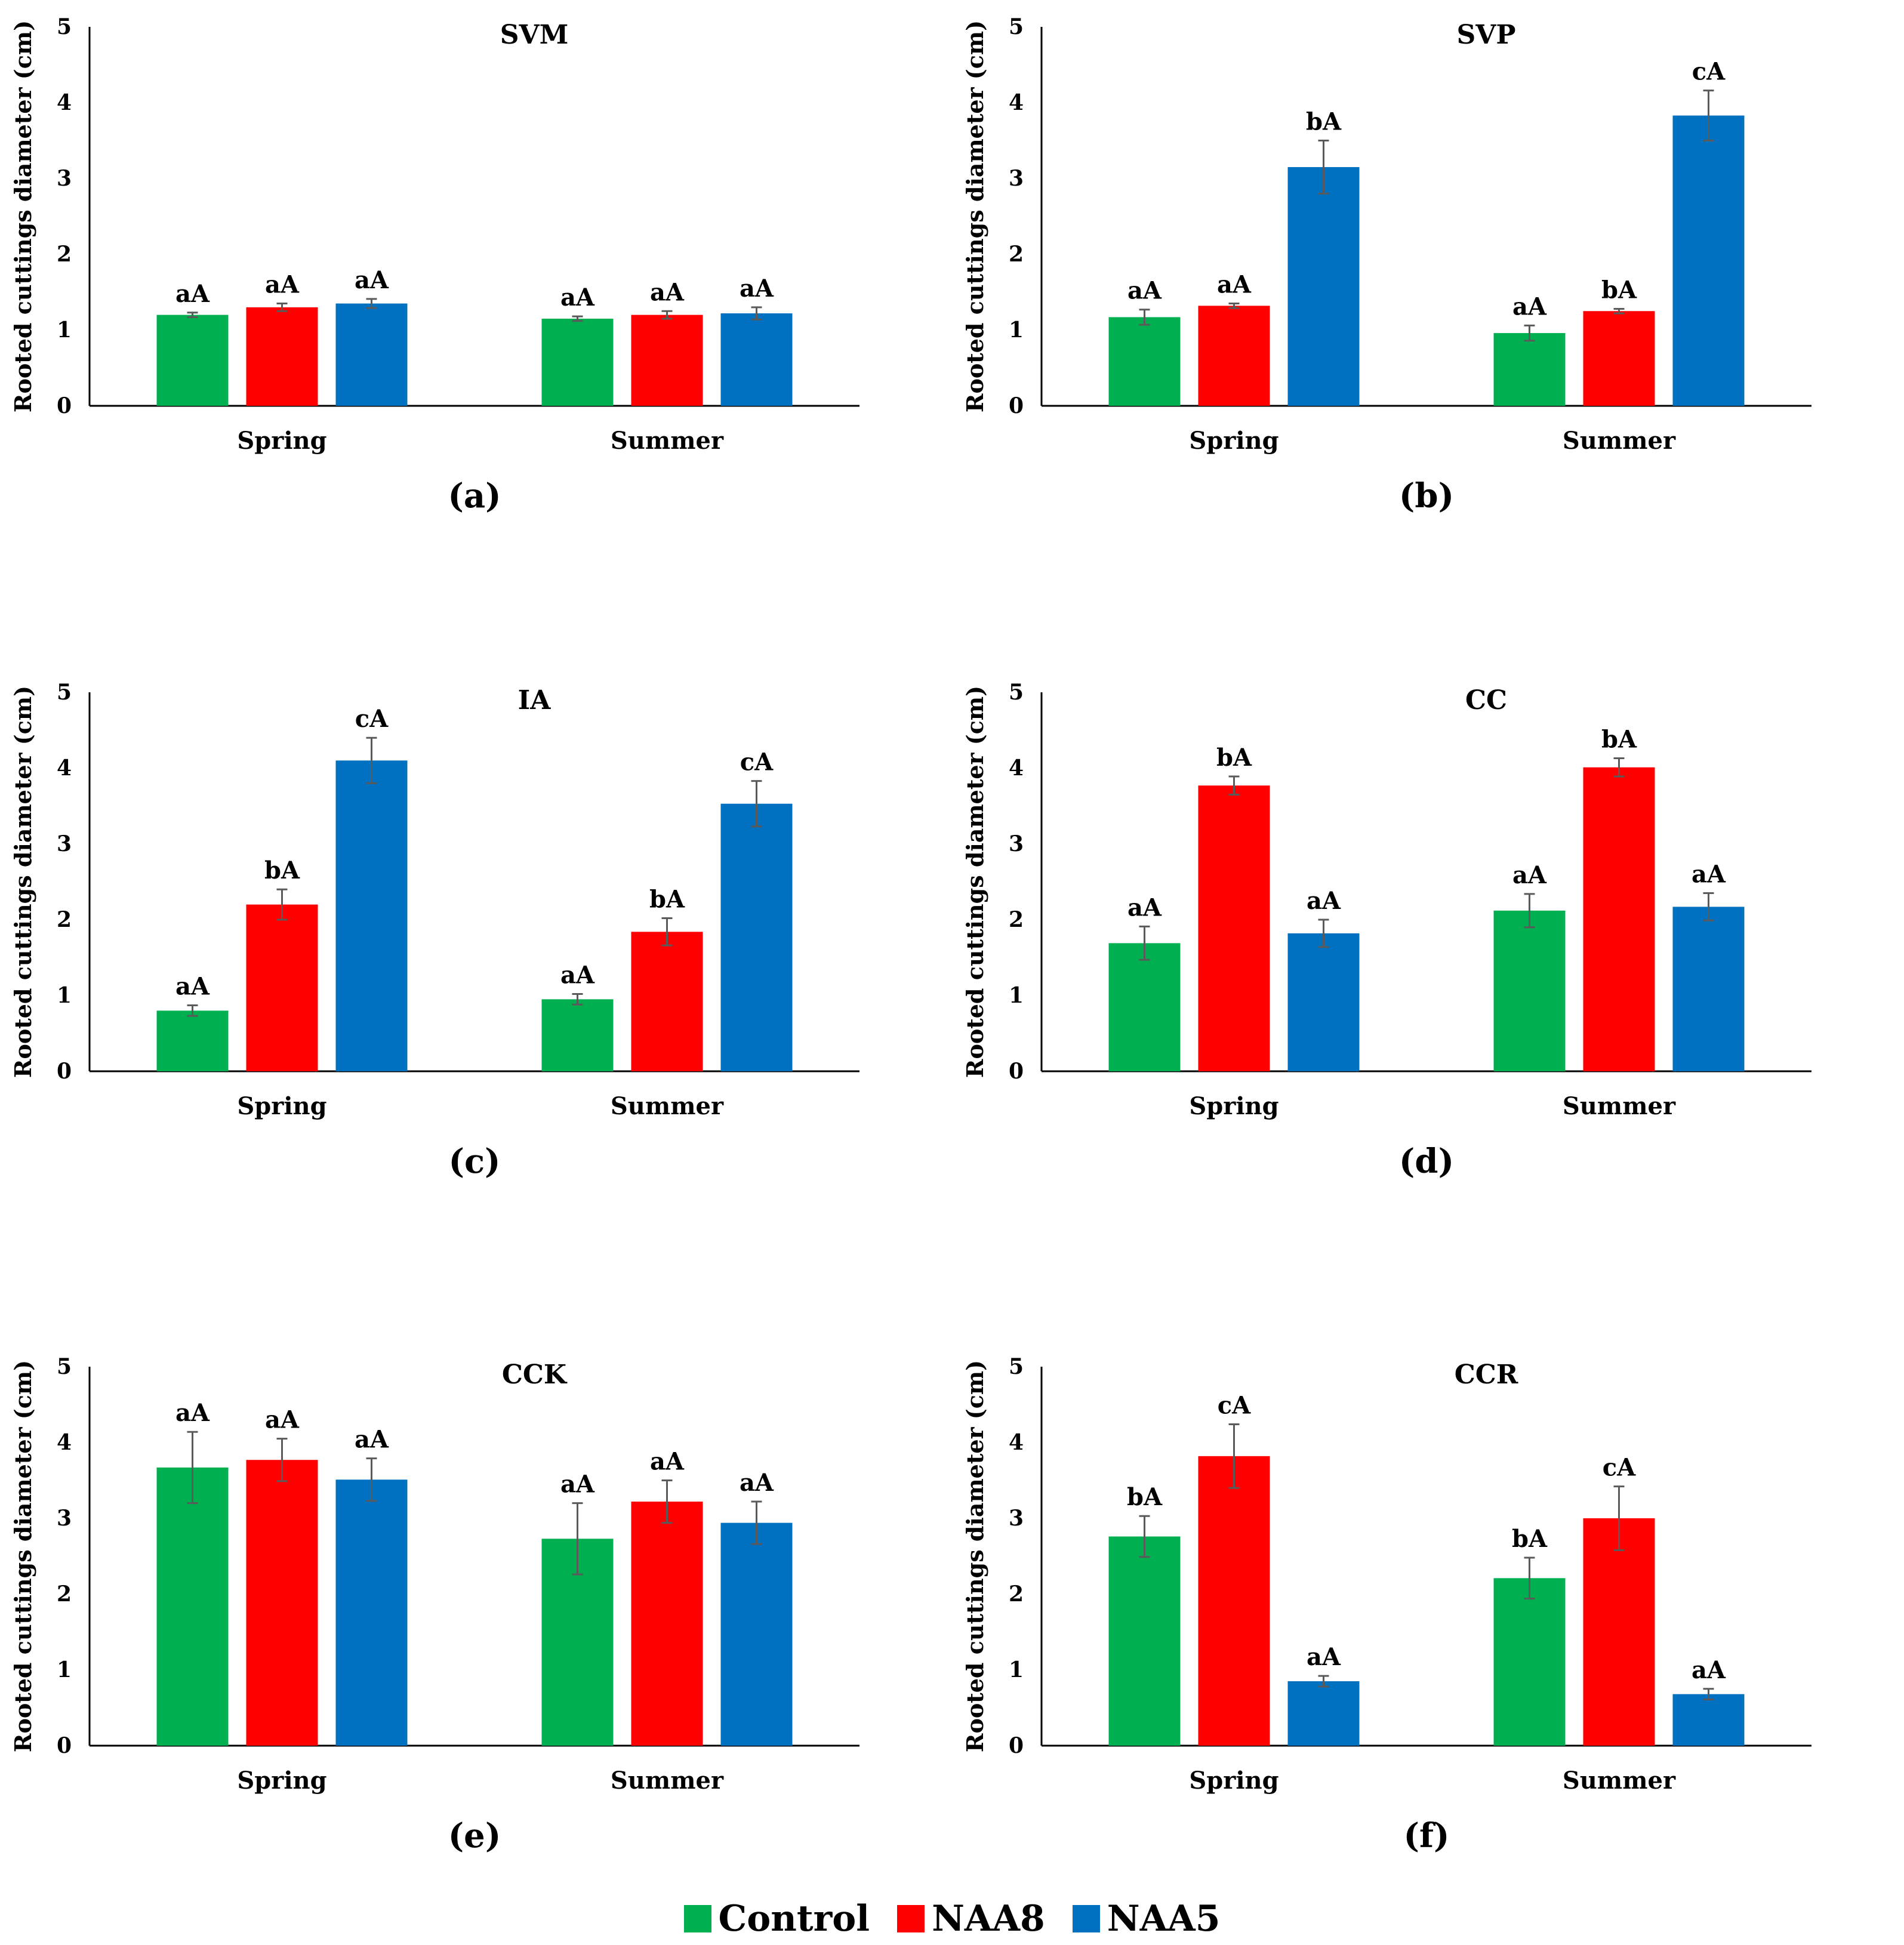  I want to click on significance-letter-naa5-spring: bA, so click(1324, 122).